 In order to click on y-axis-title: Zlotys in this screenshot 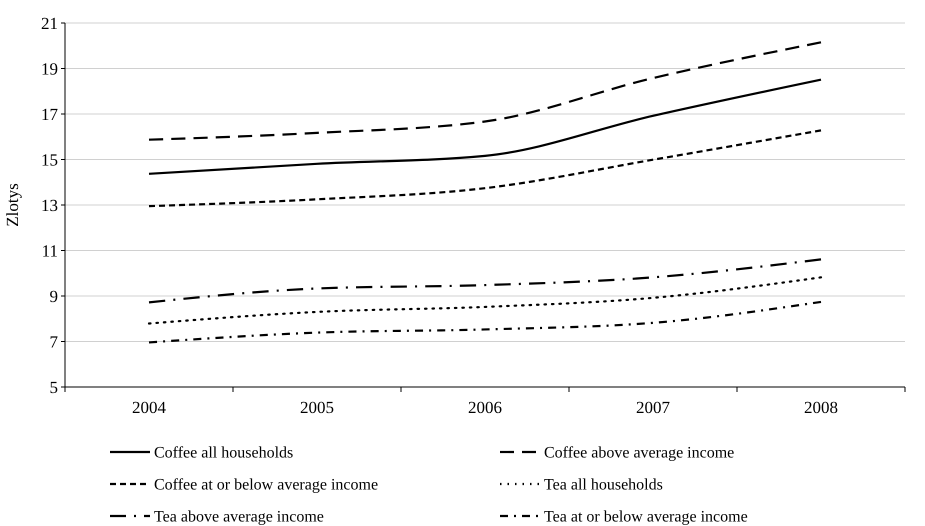, I will do `click(12, 205)`.